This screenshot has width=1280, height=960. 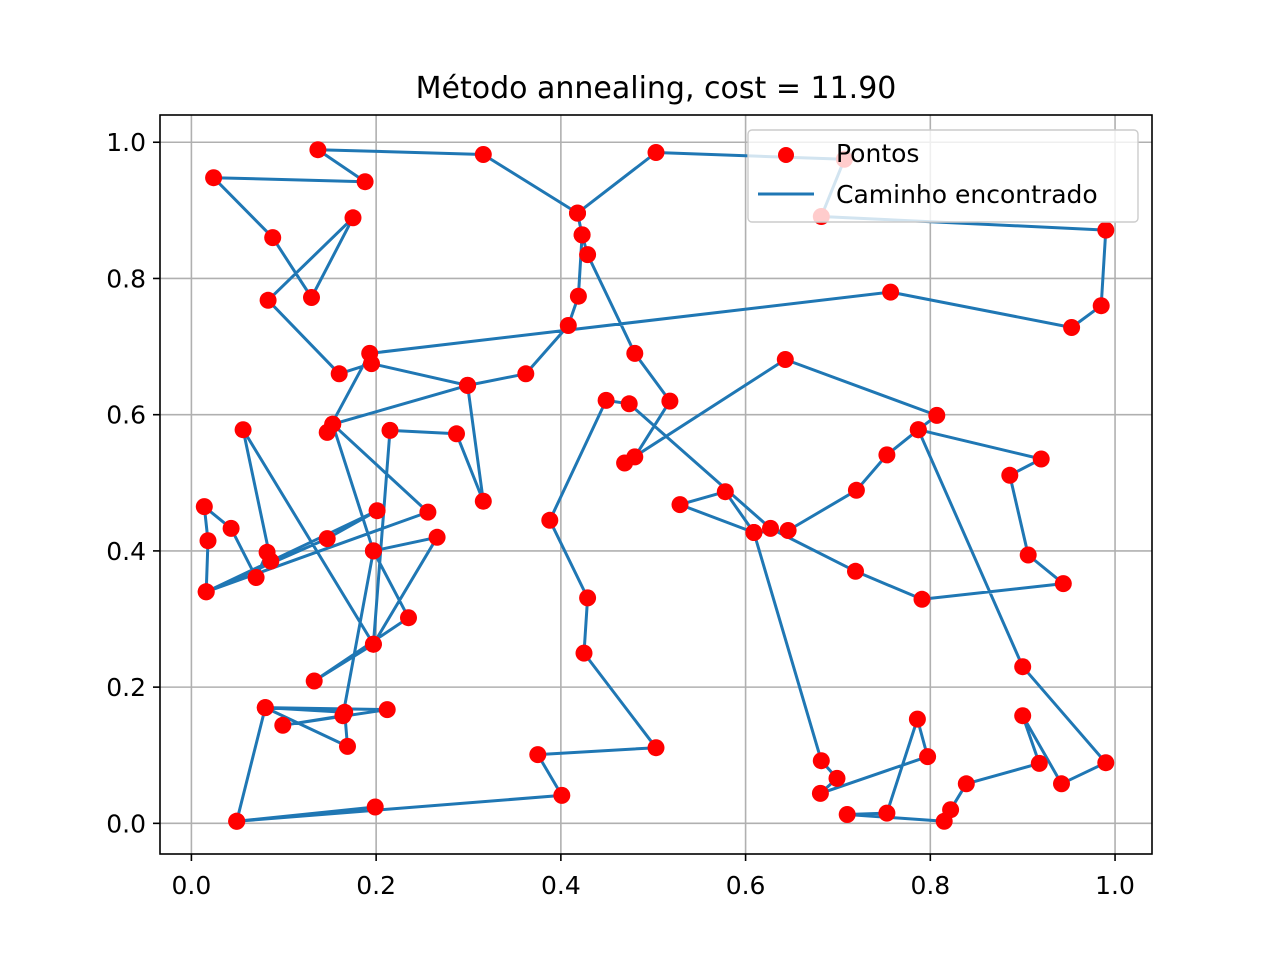 What do you see at coordinates (126, 278) in the screenshot?
I see `y-tick-label: 0.8` at bounding box center [126, 278].